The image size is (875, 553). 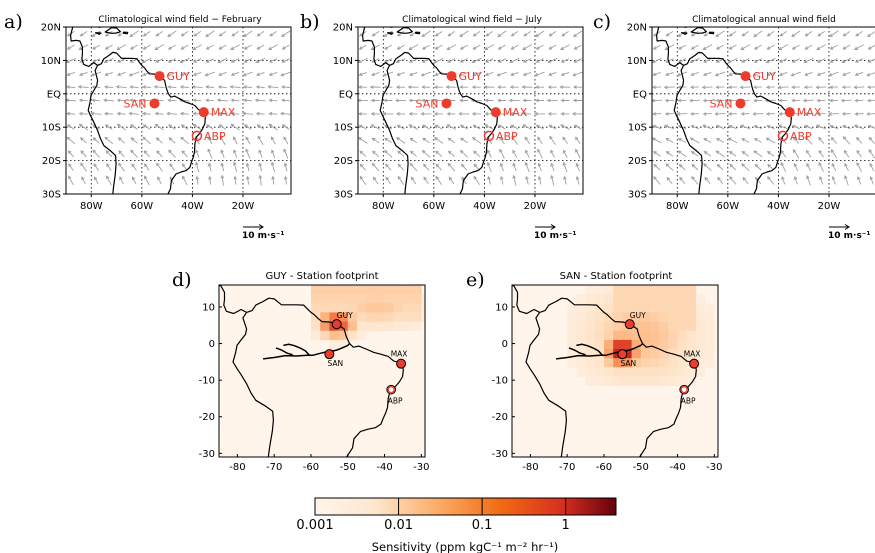 I want to click on panel-c-lon-tick-40w: 40W, so click(x=778, y=206).